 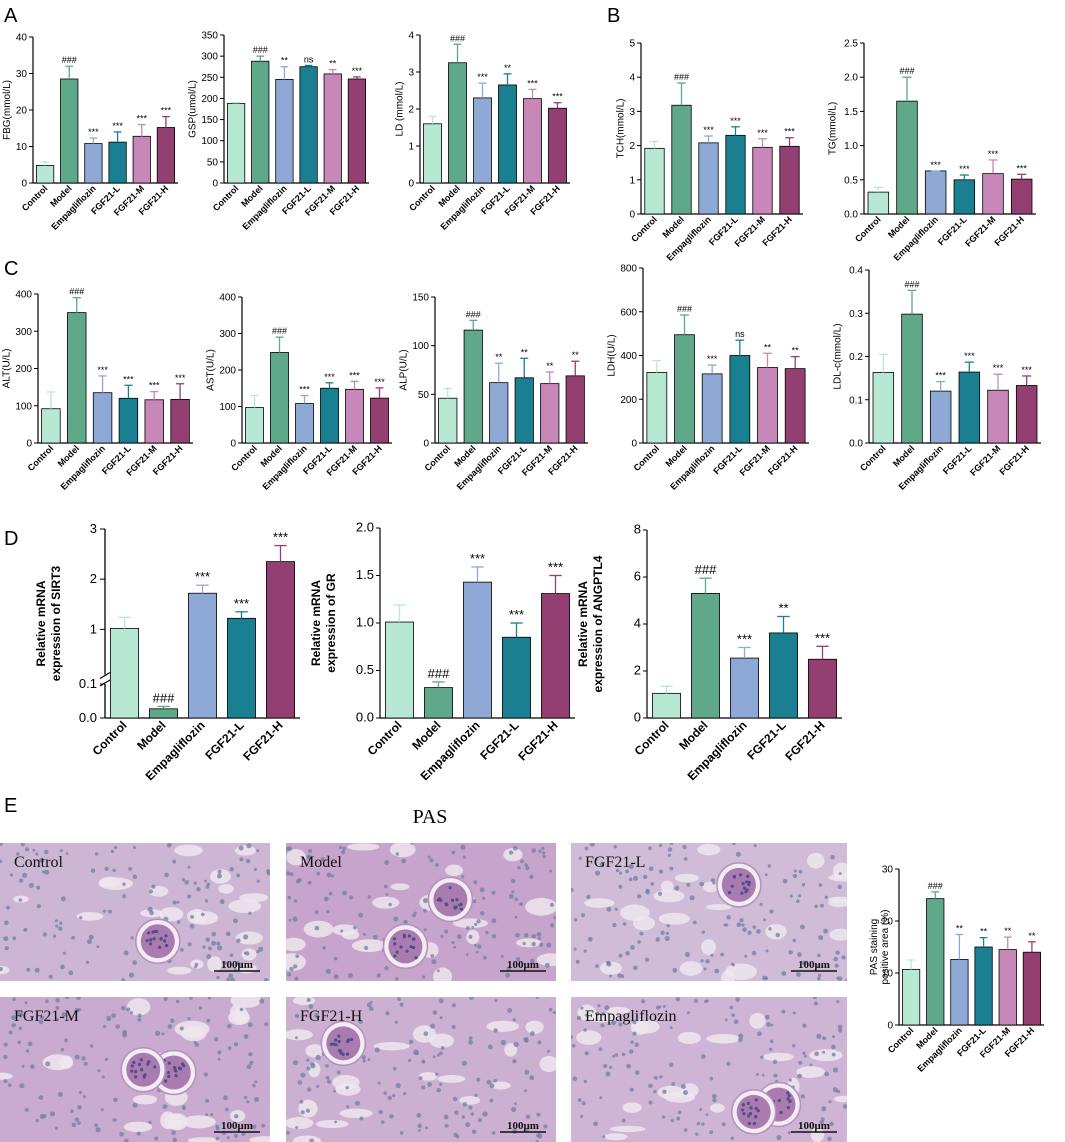 I want to click on y-axis-label: AST(U/L), so click(x=211, y=370).